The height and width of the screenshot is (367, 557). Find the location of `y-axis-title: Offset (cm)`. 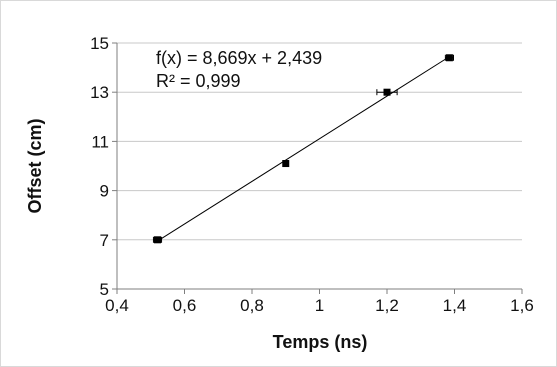

y-axis-title: Offset (cm) is located at coordinates (35, 165).